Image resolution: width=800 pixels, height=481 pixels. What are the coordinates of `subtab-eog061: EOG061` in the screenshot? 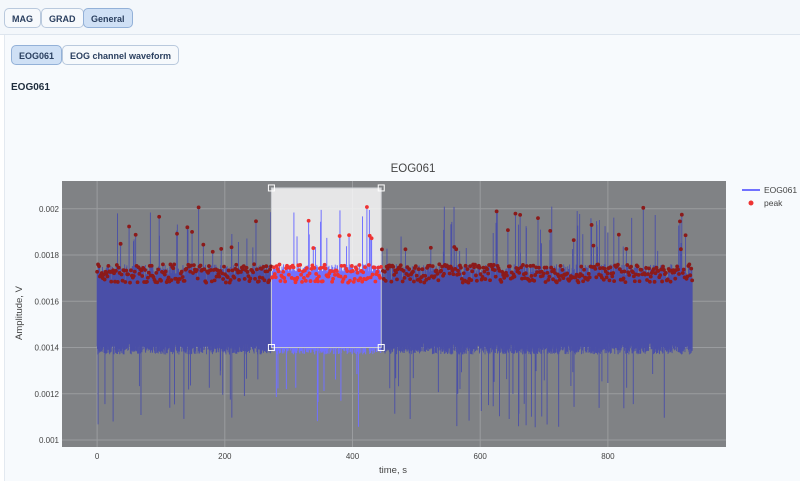 It's located at (37, 55).